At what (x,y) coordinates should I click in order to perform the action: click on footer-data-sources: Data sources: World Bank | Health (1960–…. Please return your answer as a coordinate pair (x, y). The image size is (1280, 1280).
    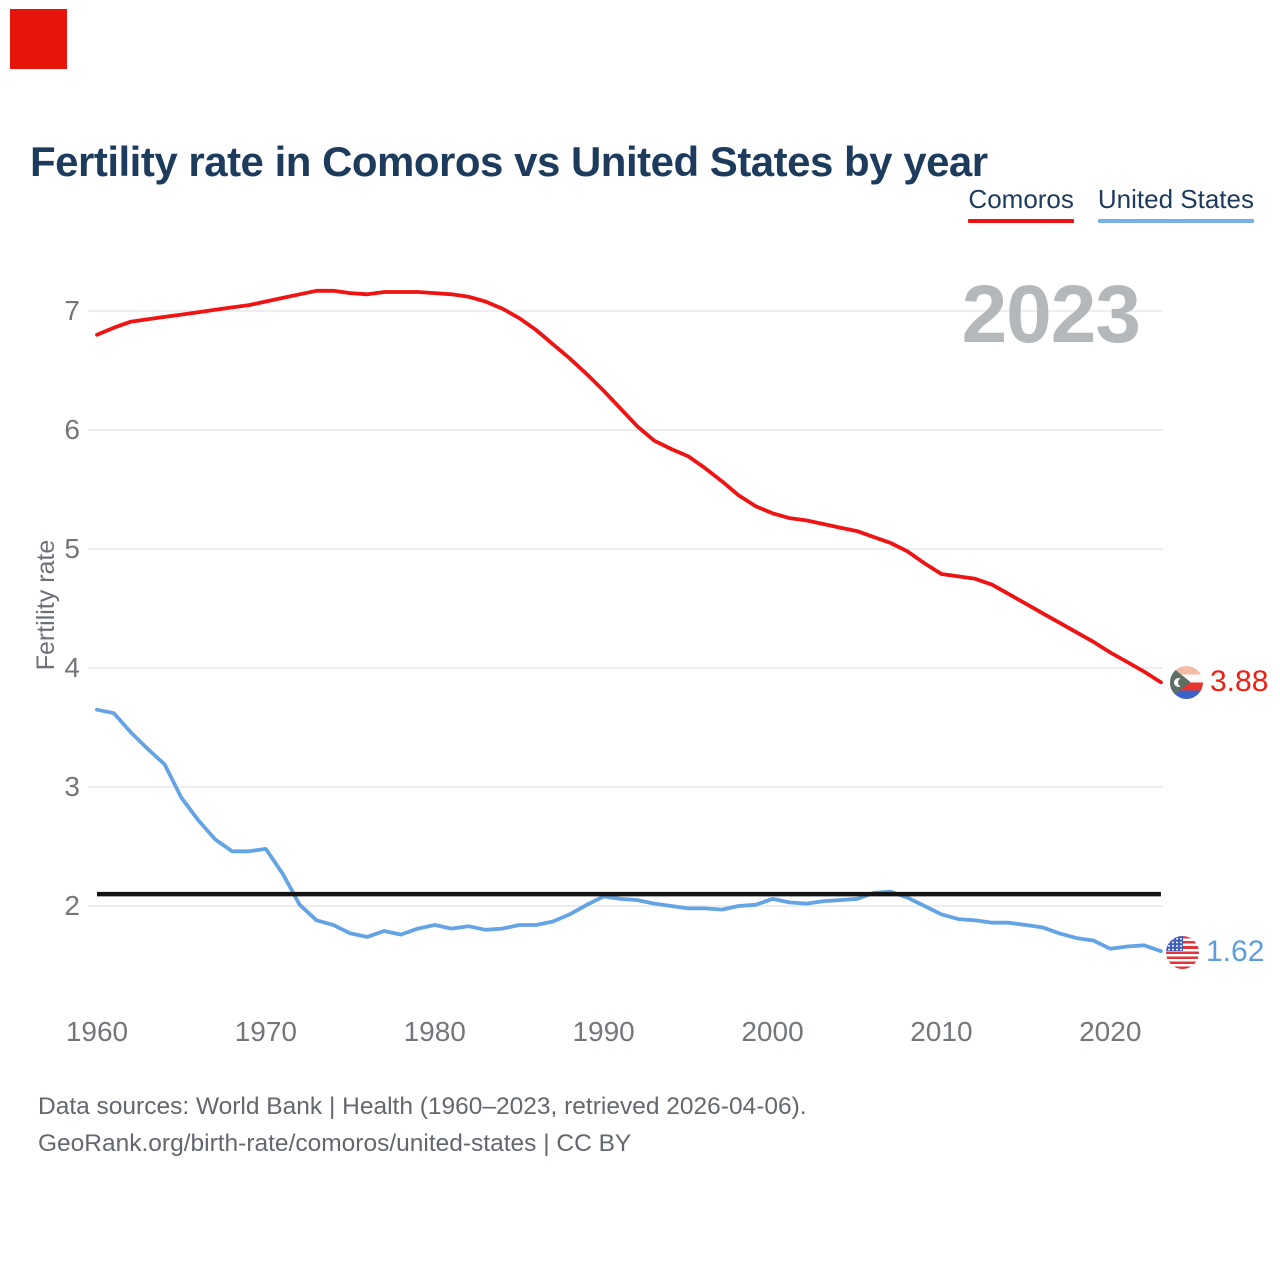
    Looking at the image, I should click on (422, 1106).